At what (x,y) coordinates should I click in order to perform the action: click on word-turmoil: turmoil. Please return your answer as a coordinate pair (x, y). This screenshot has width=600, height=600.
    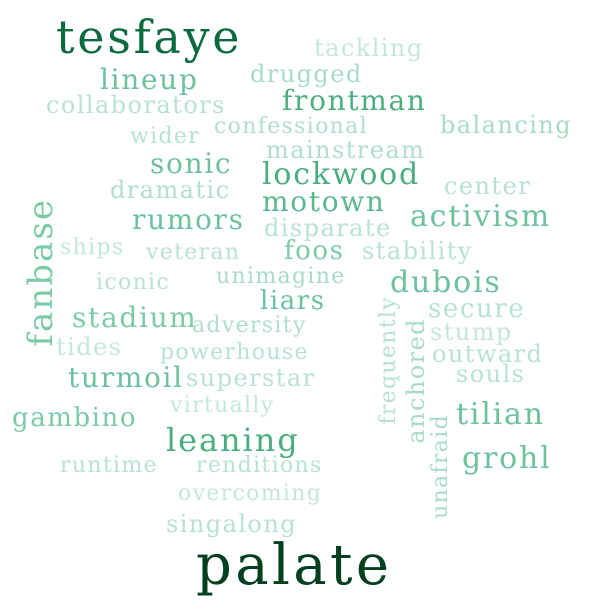
    Looking at the image, I should click on (126, 377).